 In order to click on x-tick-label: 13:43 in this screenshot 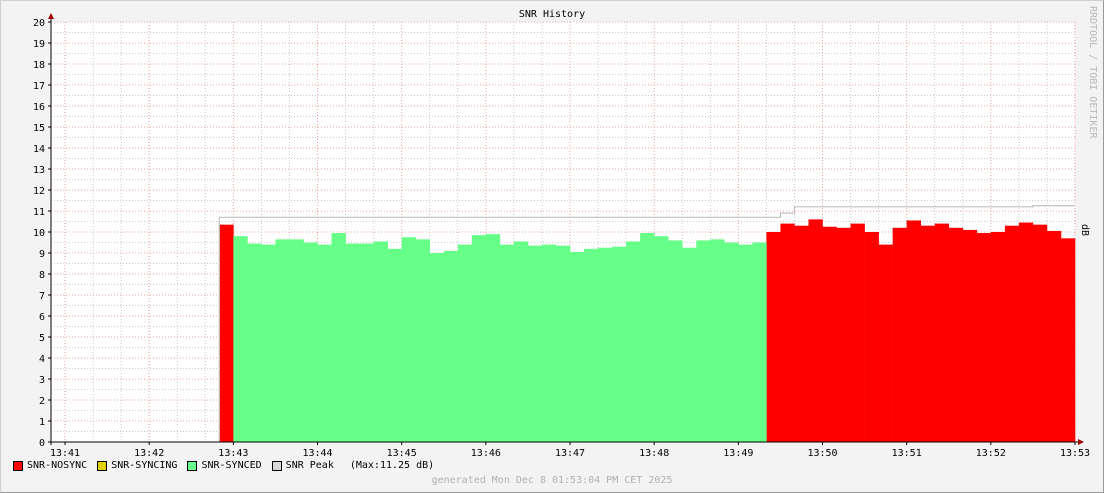, I will do `click(233, 453)`.